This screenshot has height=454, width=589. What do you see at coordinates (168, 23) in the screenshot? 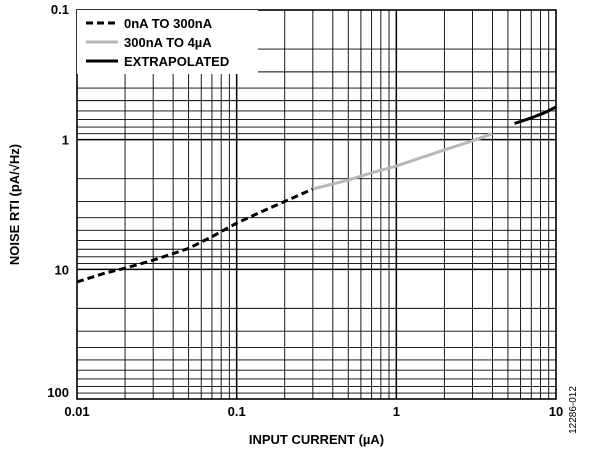
I see `legend-label-1: 0nA TO 300nA` at bounding box center [168, 23].